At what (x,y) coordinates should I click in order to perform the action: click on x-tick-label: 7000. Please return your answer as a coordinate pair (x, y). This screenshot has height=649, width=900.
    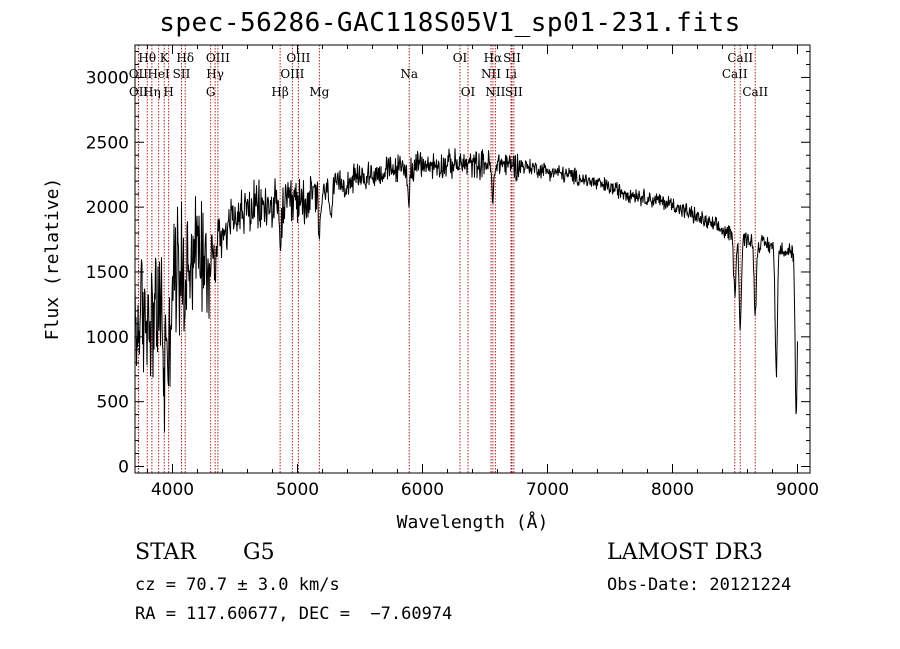
    Looking at the image, I should click on (547, 490).